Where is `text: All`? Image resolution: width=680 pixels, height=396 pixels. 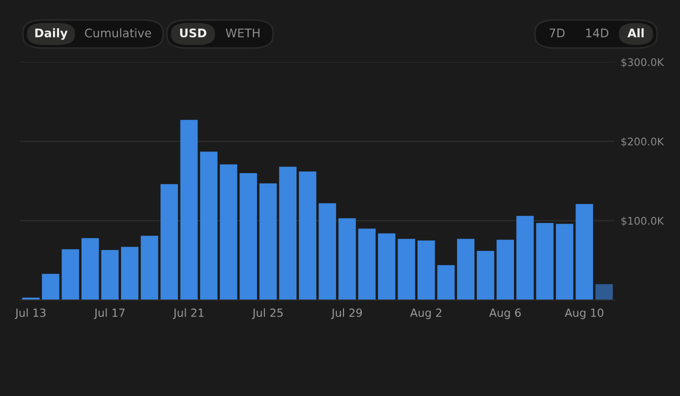 text: All is located at coordinates (635, 33).